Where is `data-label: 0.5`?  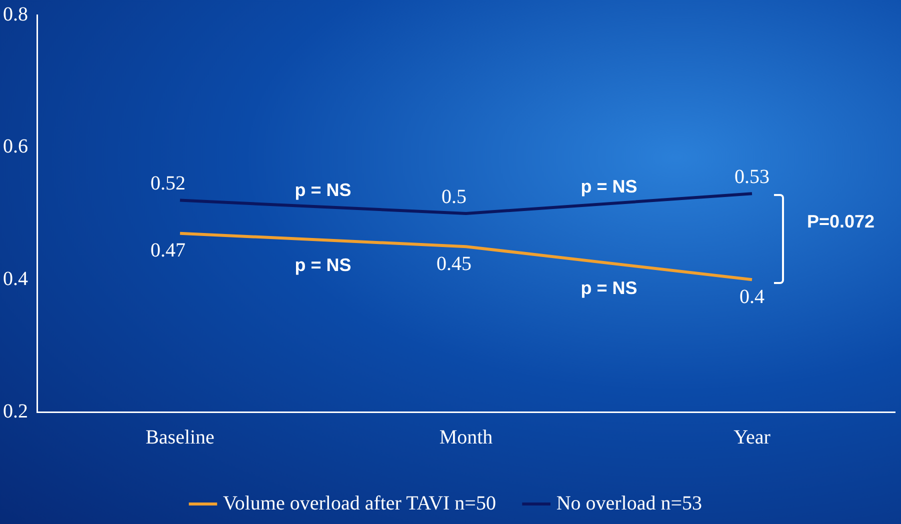
data-label: 0.5 is located at coordinates (454, 197).